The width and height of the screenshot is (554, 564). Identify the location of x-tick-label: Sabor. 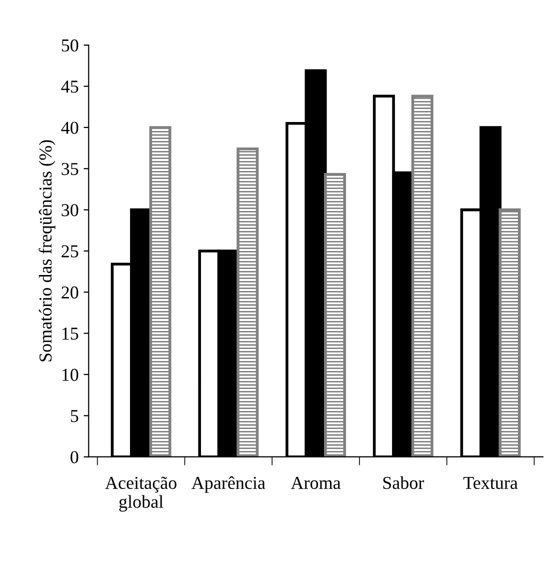
(403, 482).